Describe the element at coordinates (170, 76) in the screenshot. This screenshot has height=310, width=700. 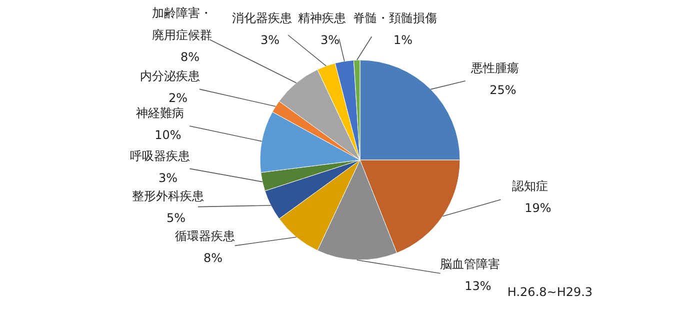
I see `slice-label: 内分泌疾患` at that location.